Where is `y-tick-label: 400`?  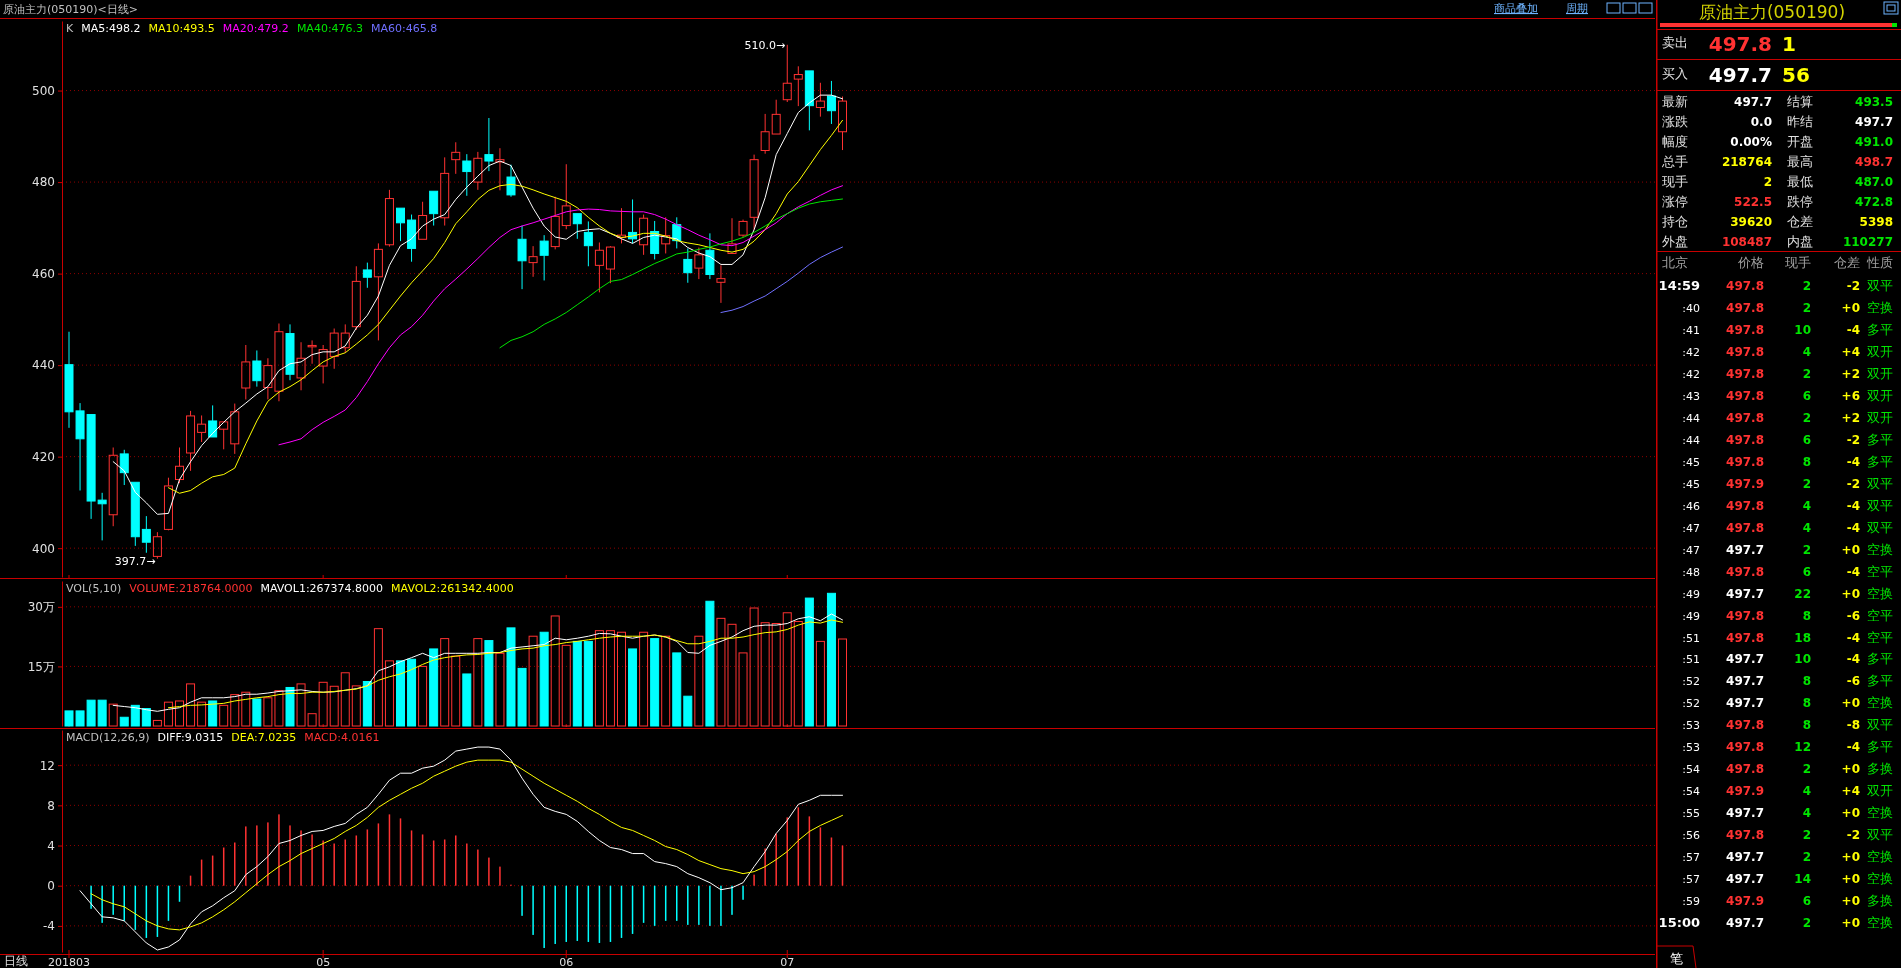
y-tick-label: 400 is located at coordinates (43, 548).